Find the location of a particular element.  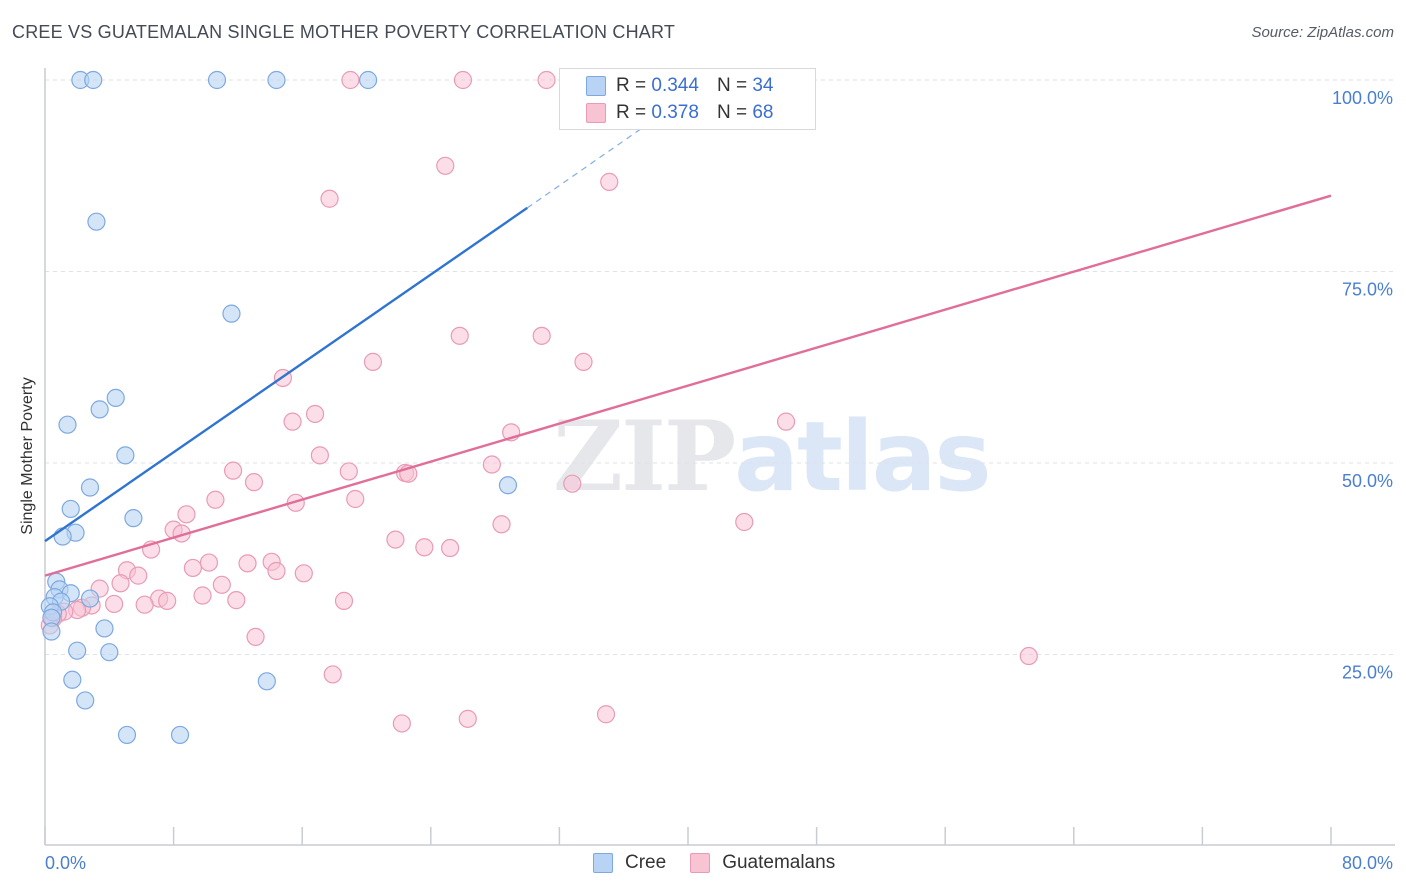

cree-trend-line is located at coordinates (286, 374).